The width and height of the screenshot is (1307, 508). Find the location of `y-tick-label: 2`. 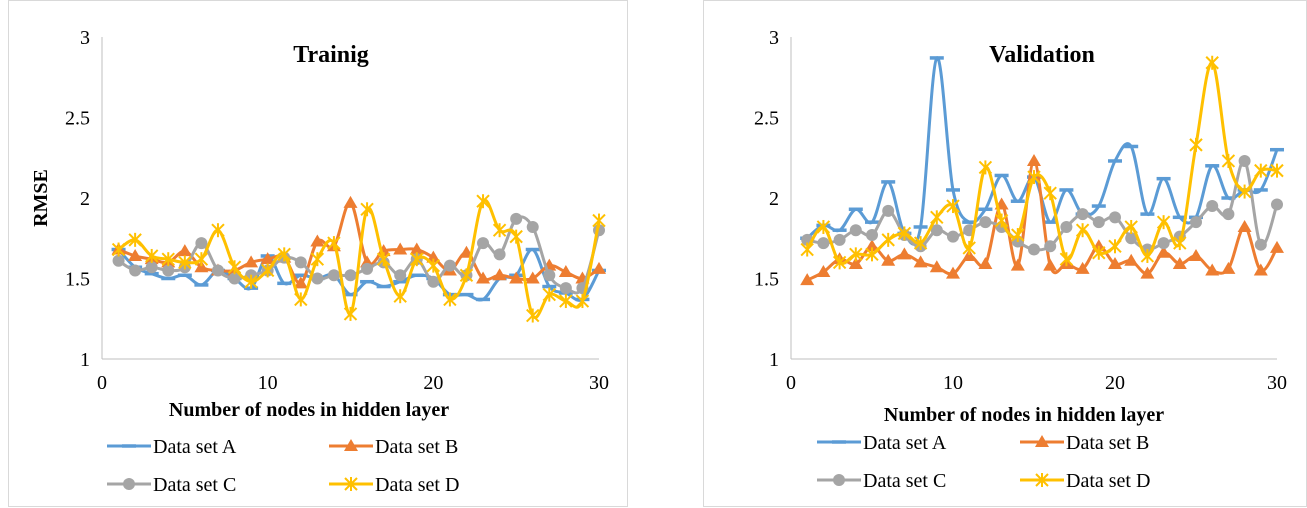

y-tick-label: 2 is located at coordinates (85, 199).